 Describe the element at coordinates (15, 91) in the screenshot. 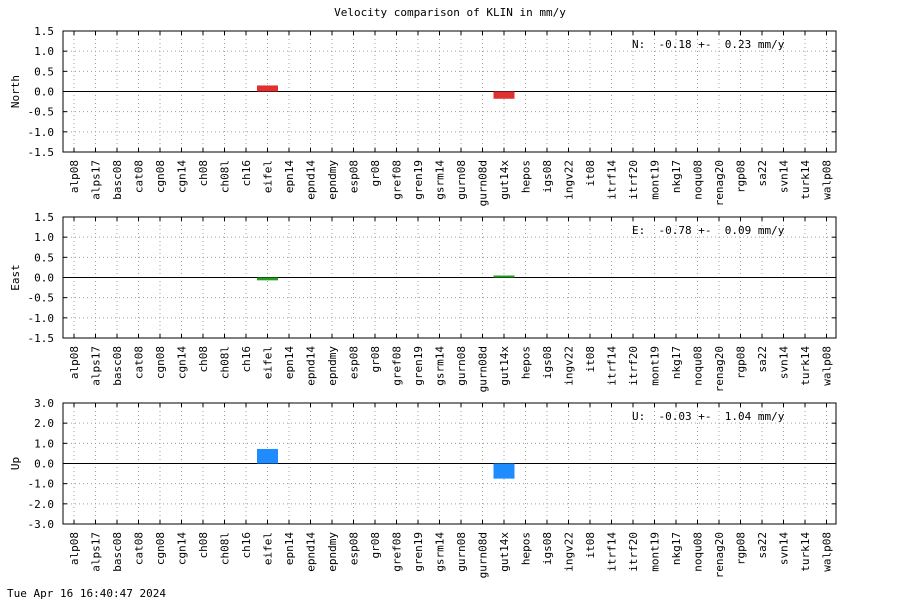

I see `y-axis-label: North` at that location.